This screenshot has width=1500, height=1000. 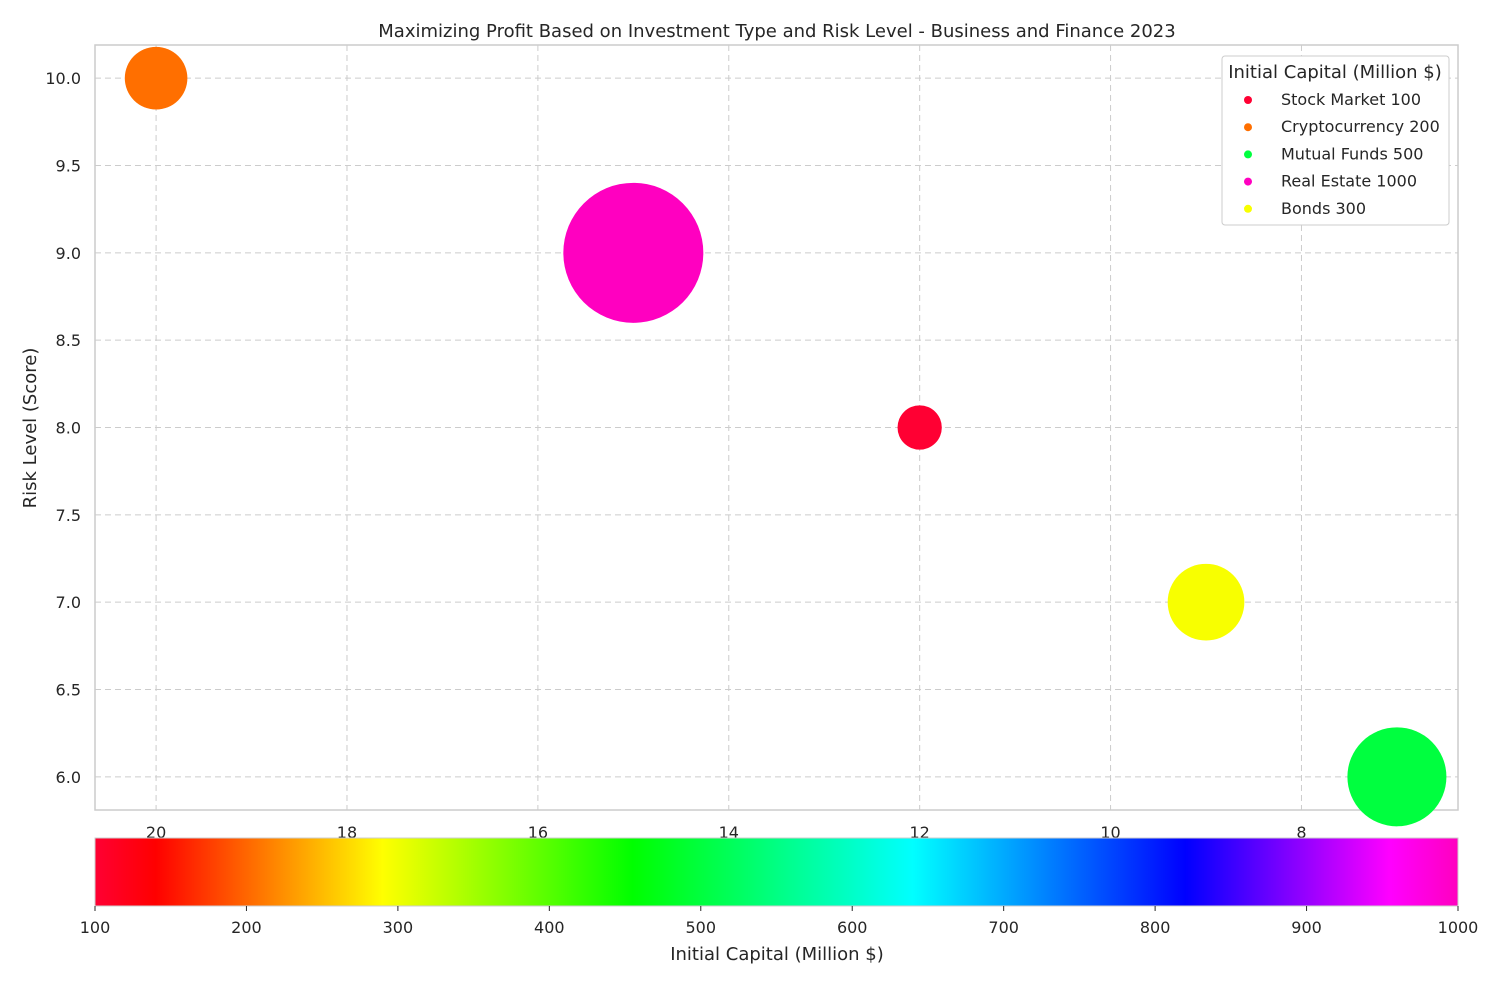 What do you see at coordinates (779, 921) in the screenshot?
I see `colorbar-ticks: 100 200 300 400 500 600 700 800 900 1000` at bounding box center [779, 921].